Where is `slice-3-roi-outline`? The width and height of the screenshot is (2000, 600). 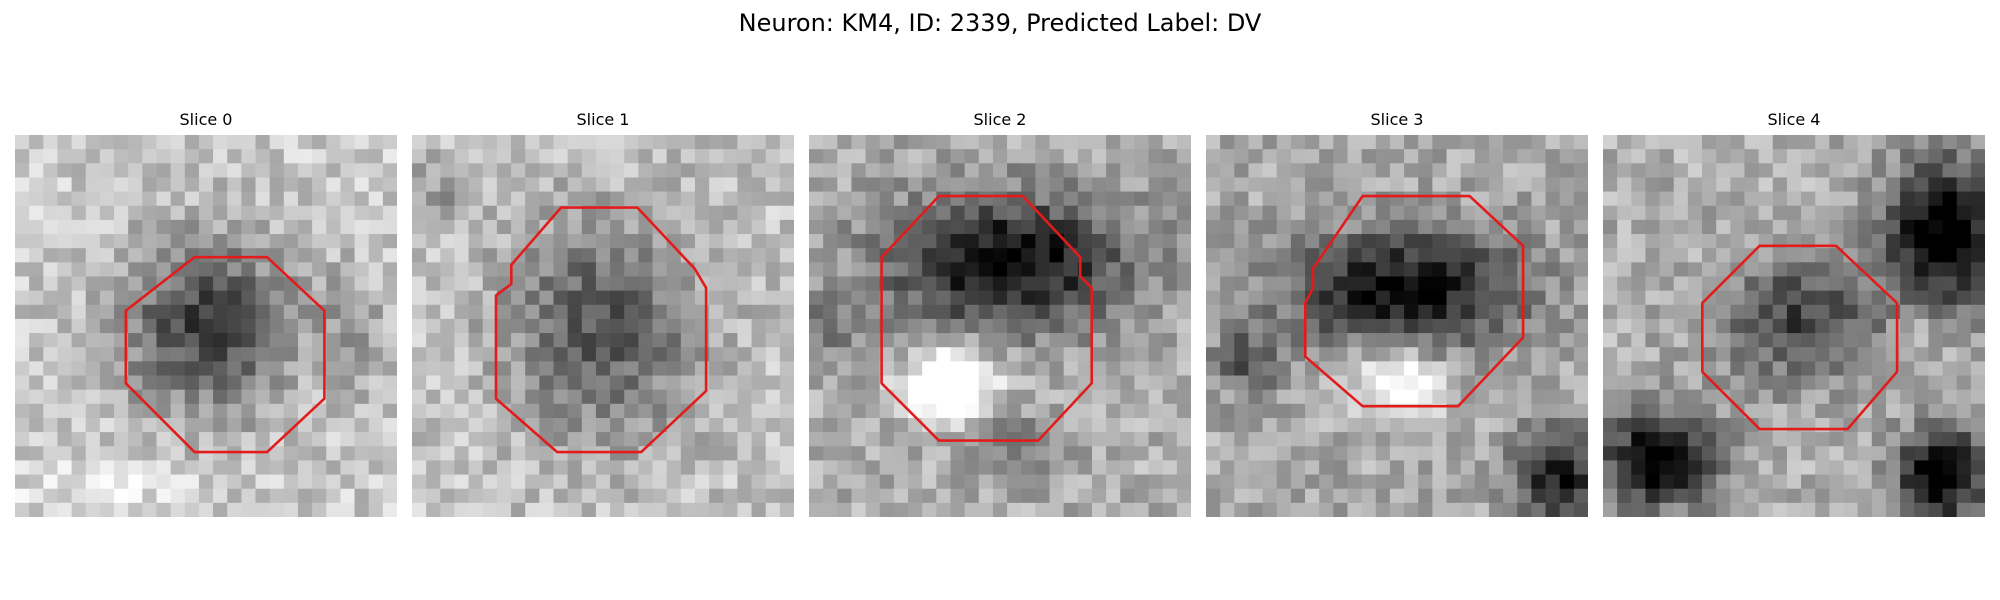 slice-3-roi-outline is located at coordinates (1414, 301).